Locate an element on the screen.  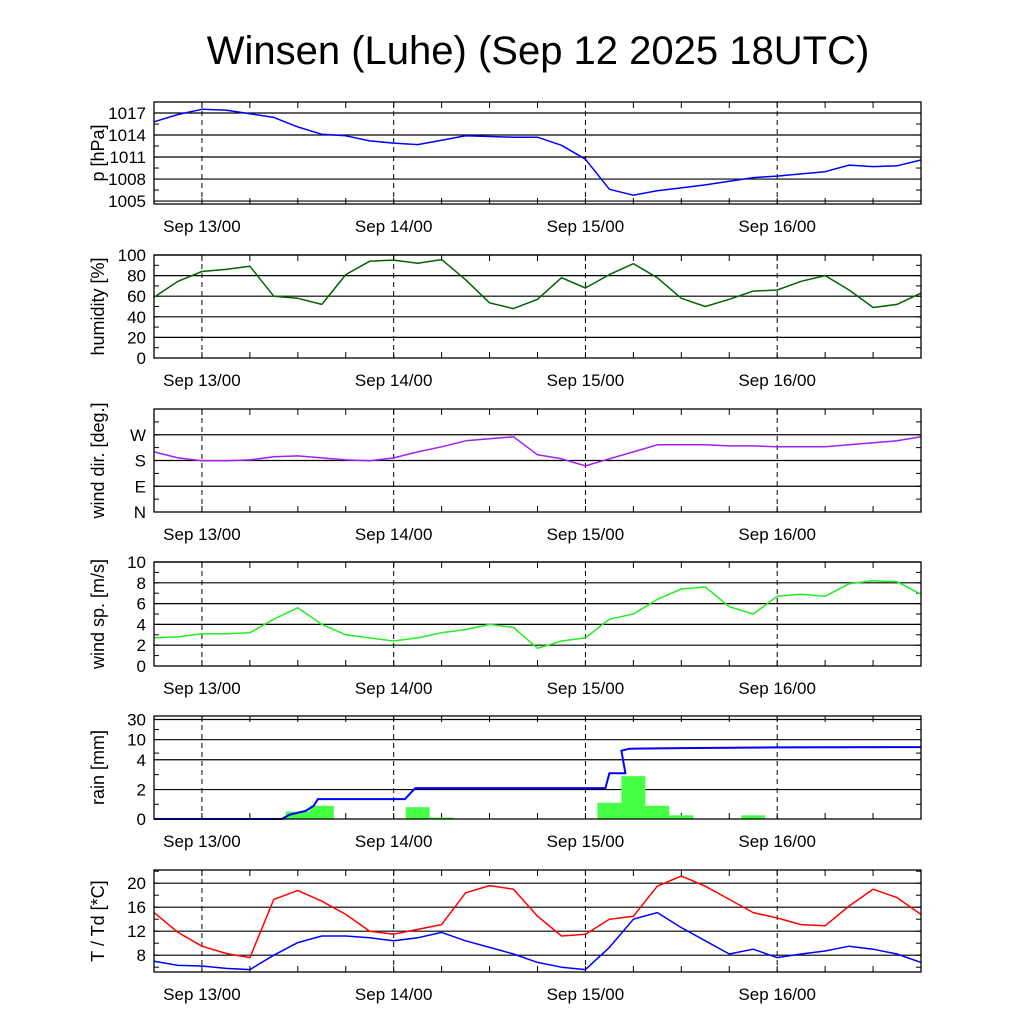
series-line-humidity is located at coordinates (537, 284).